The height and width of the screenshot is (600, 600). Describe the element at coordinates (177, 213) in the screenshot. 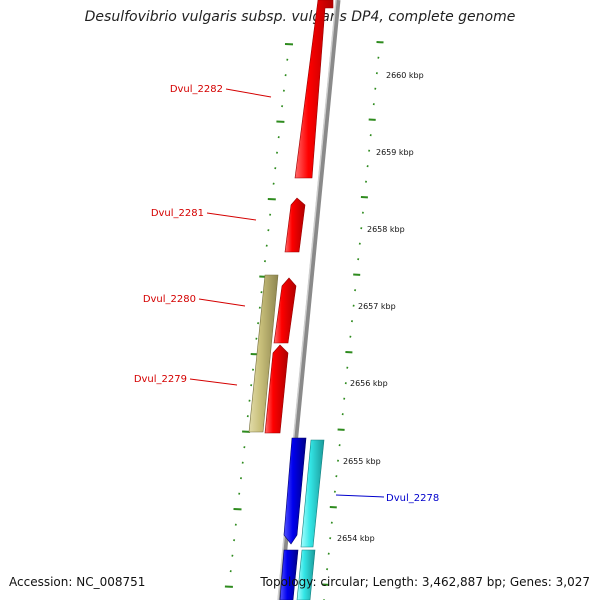

I see `gene-label-dvul-2281: Dvul_2281` at that location.